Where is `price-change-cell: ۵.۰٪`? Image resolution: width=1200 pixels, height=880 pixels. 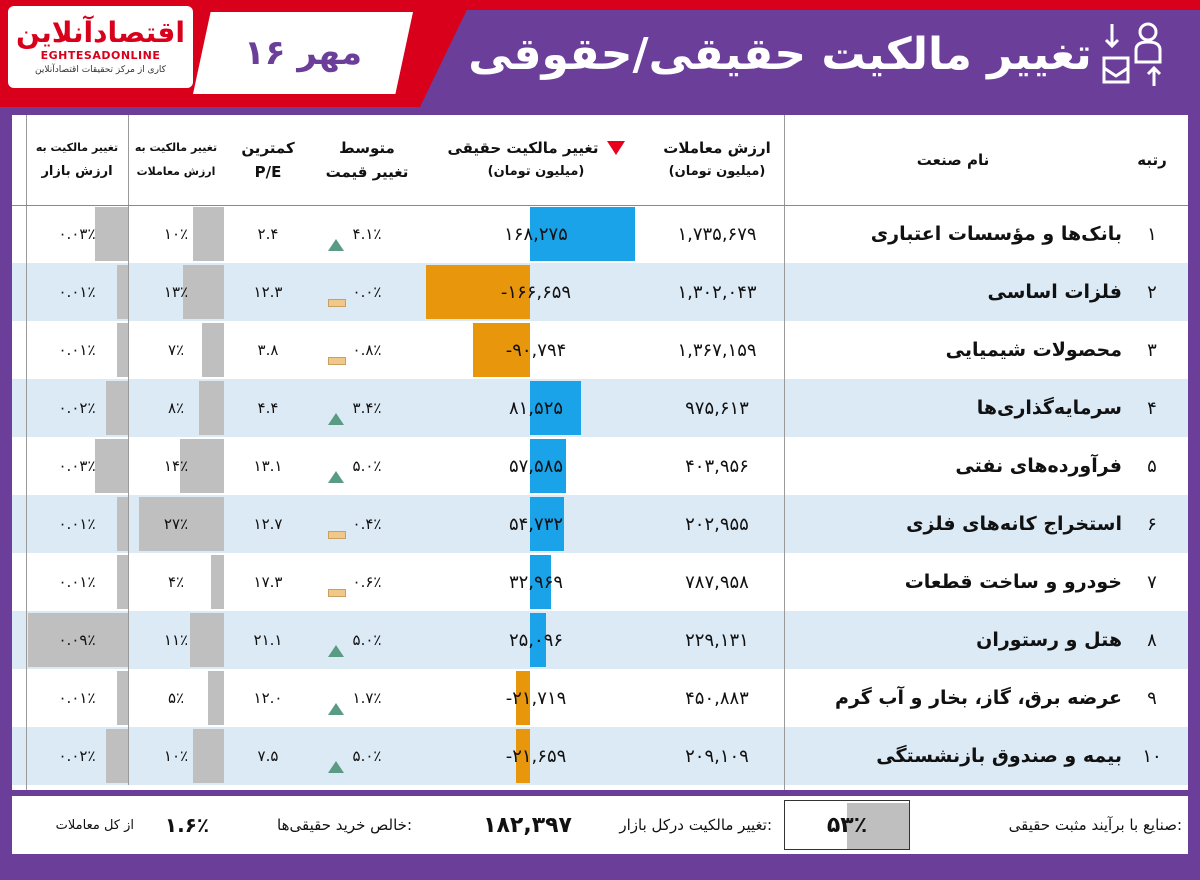 price-change-cell: ۵.۰٪ is located at coordinates (367, 756).